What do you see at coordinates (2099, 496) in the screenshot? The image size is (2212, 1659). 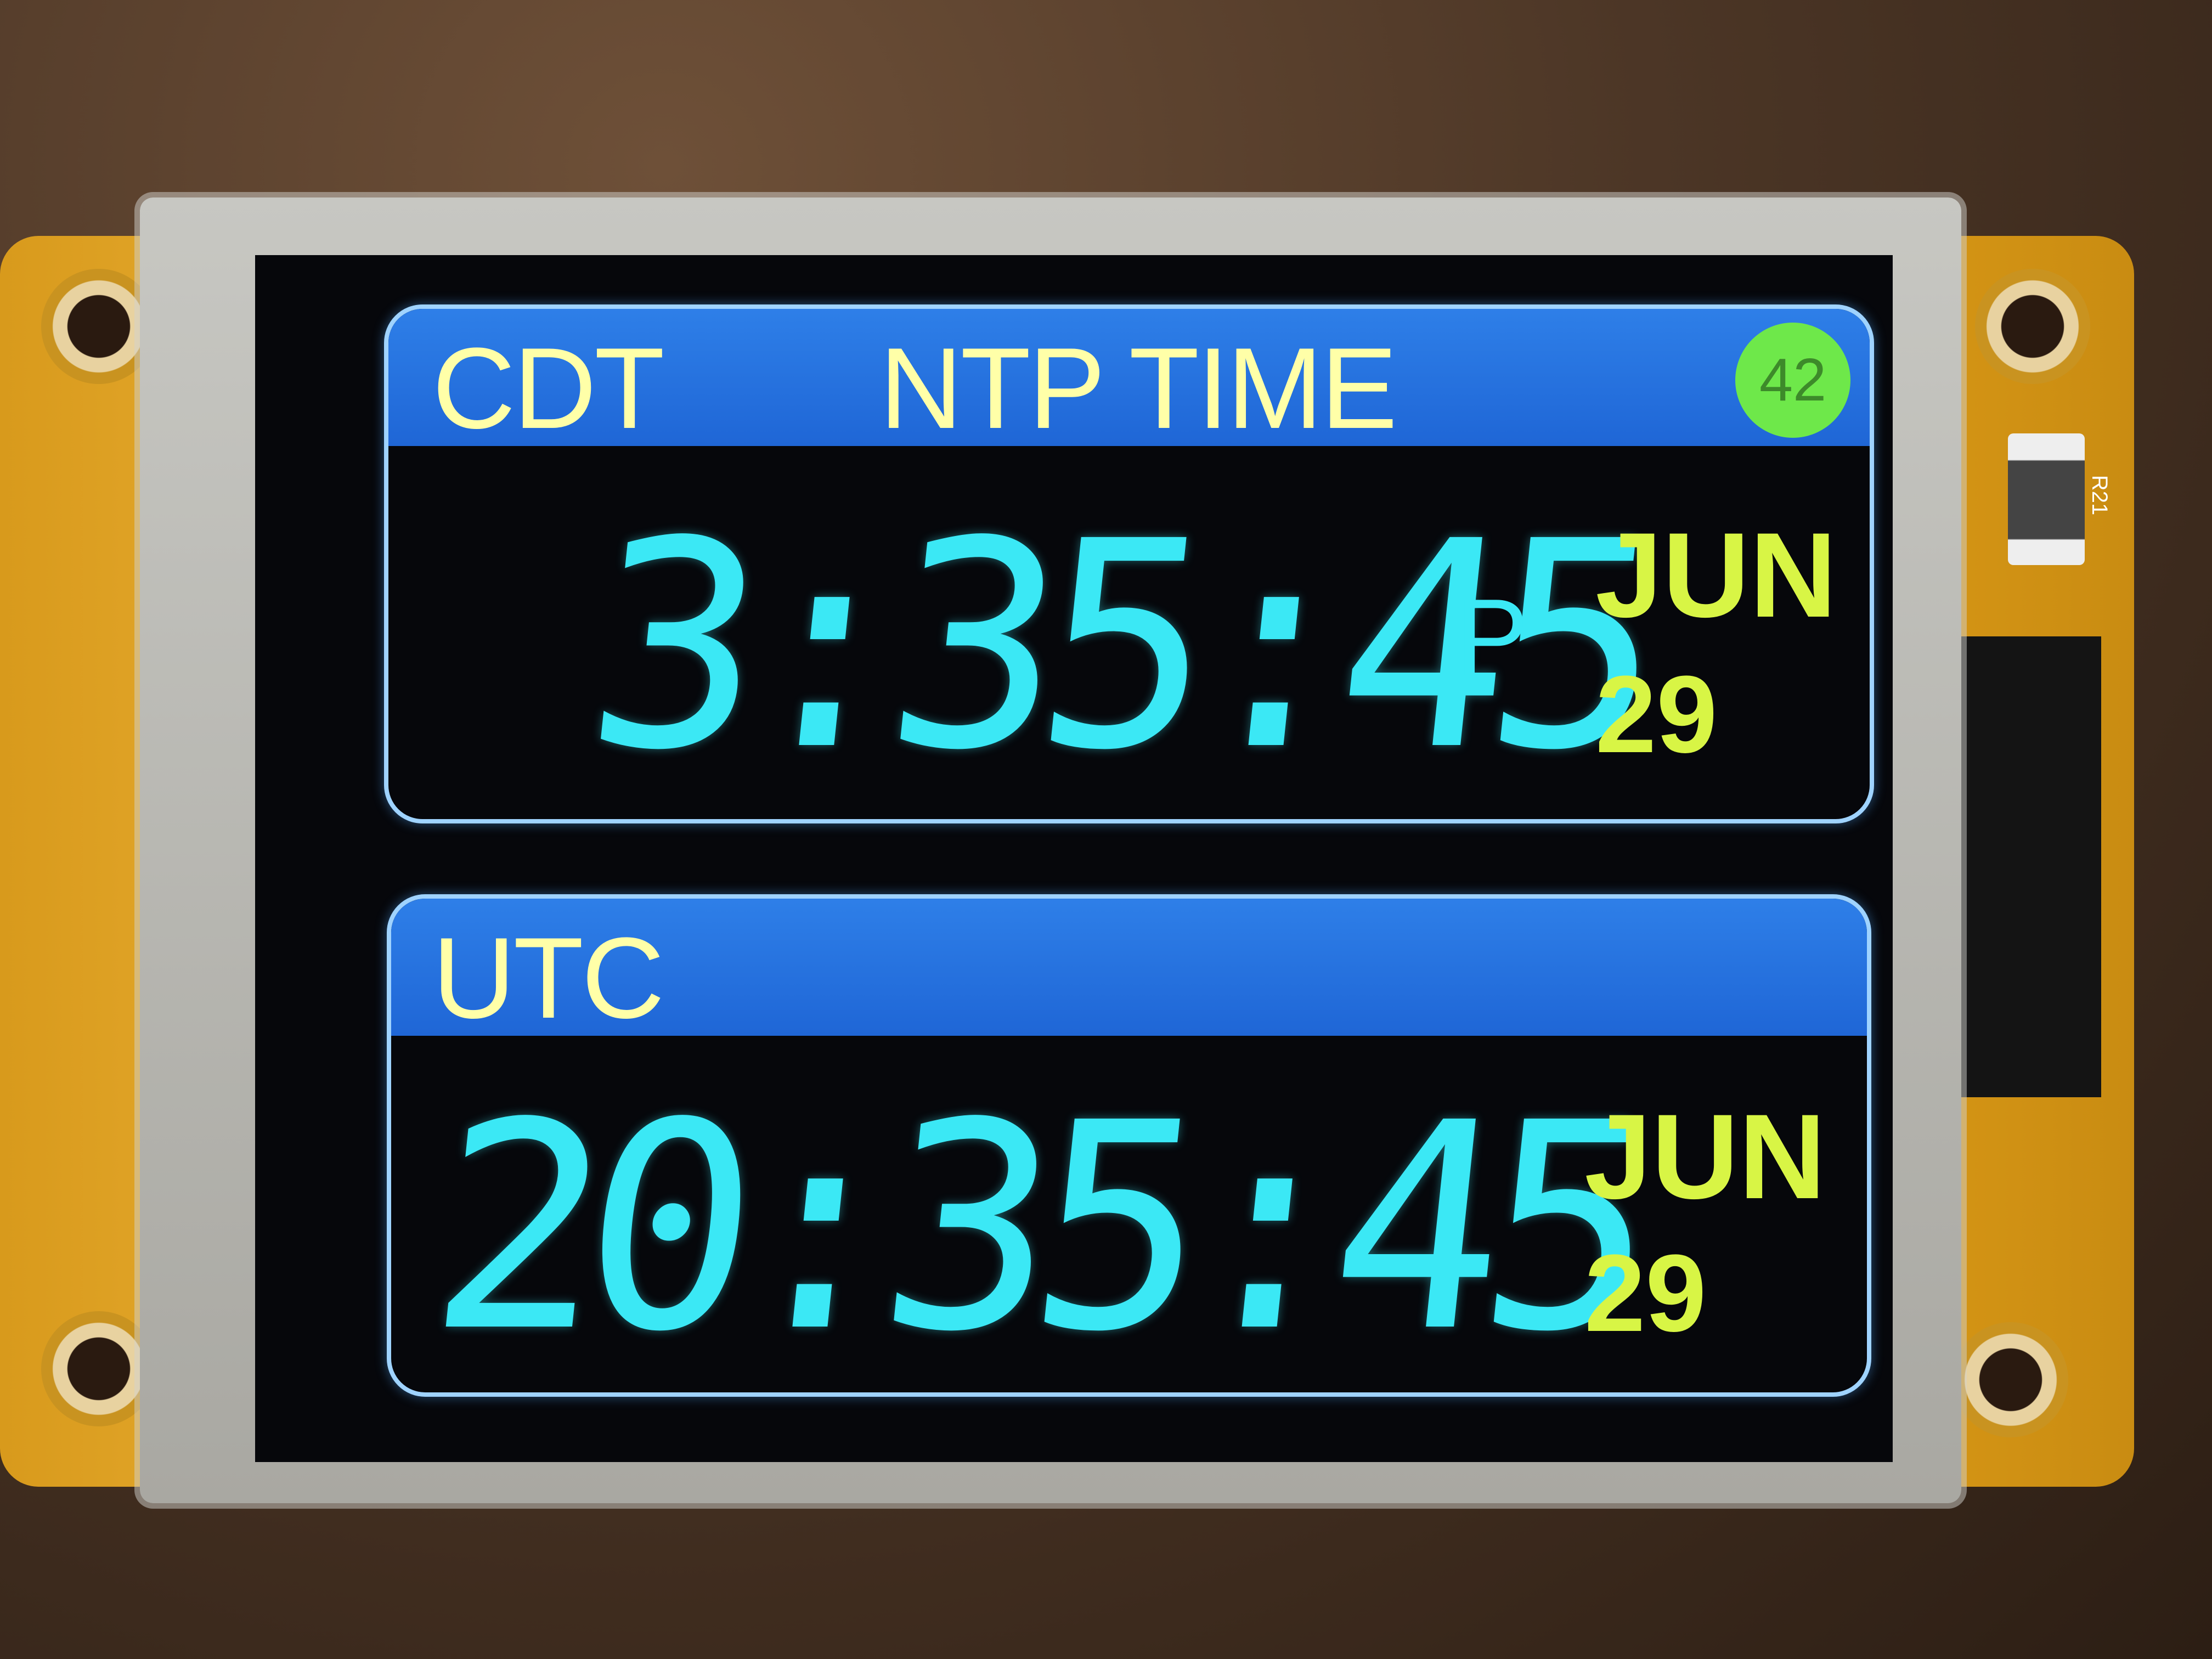 I see `resistor-label: R21` at bounding box center [2099, 496].